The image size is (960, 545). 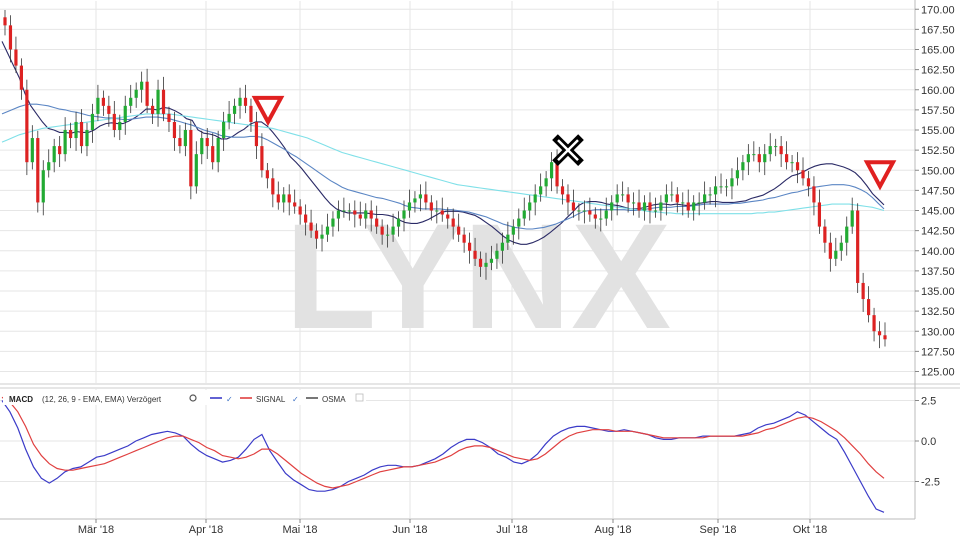 What do you see at coordinates (938, 191) in the screenshot?
I see `price-tick-label: 147.50` at bounding box center [938, 191].